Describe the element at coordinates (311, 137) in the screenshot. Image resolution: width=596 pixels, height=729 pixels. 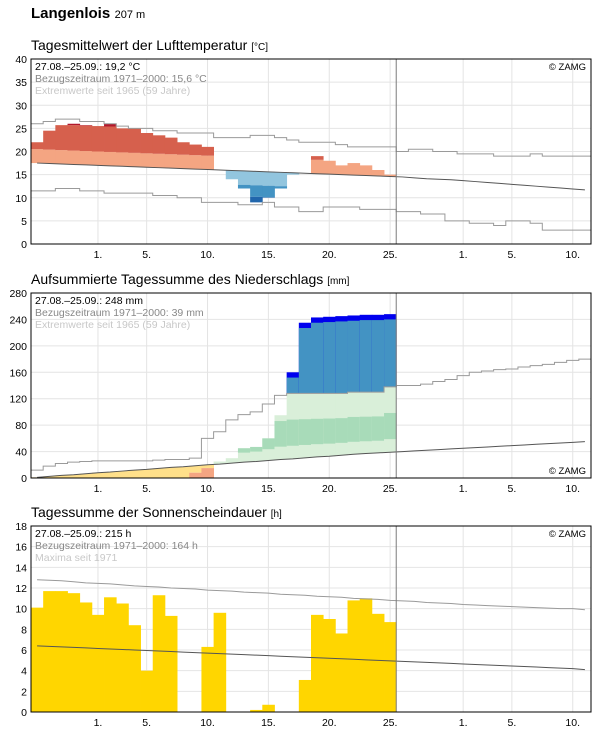
I see `extreme-max-line` at that location.